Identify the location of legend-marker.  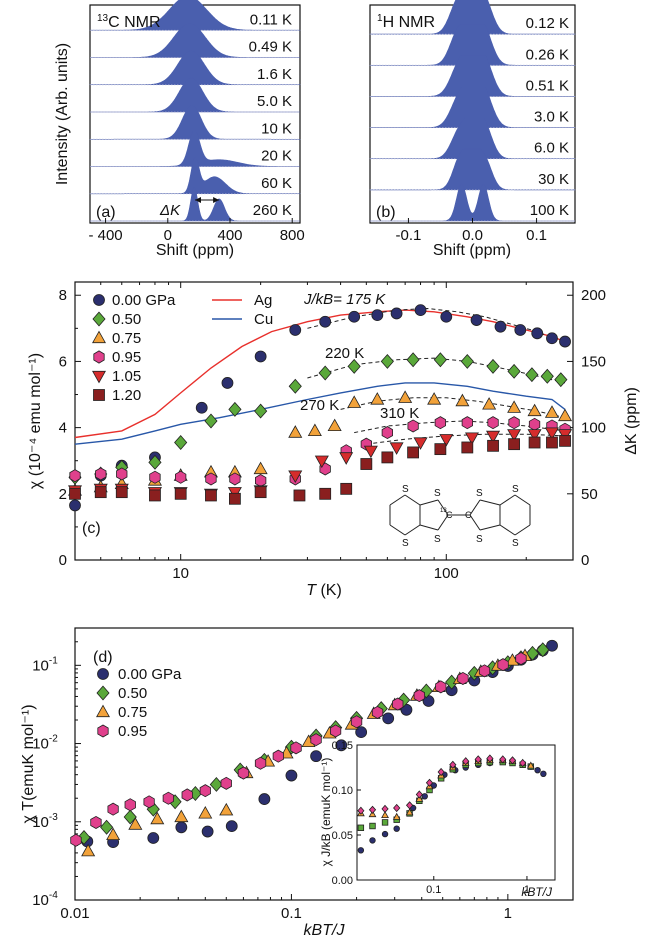
(103, 731).